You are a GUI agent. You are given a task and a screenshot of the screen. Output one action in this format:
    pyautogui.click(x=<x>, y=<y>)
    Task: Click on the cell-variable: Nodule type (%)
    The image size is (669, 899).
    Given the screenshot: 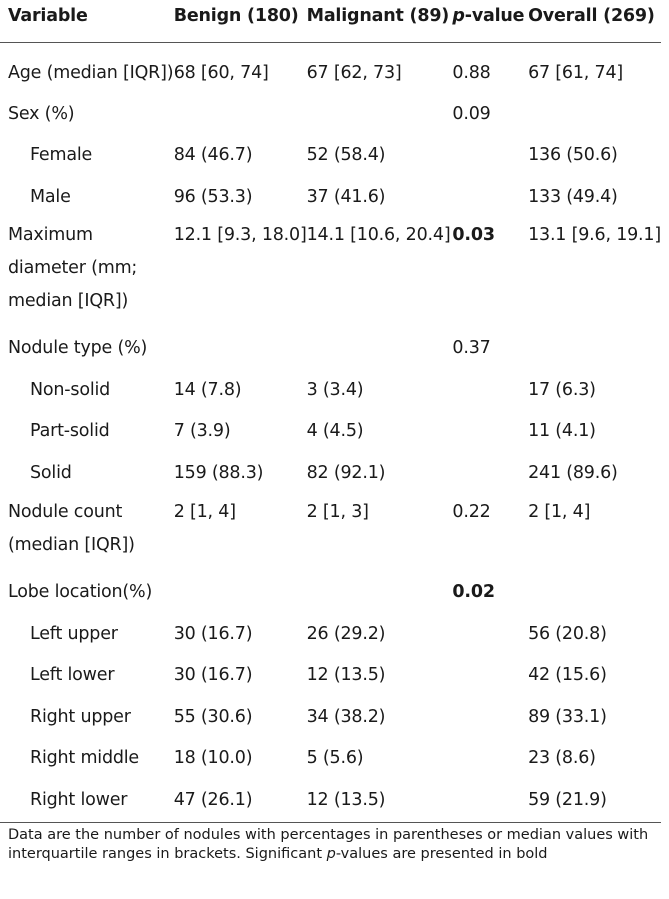 What is the action you would take?
    pyautogui.click(x=78, y=348)
    